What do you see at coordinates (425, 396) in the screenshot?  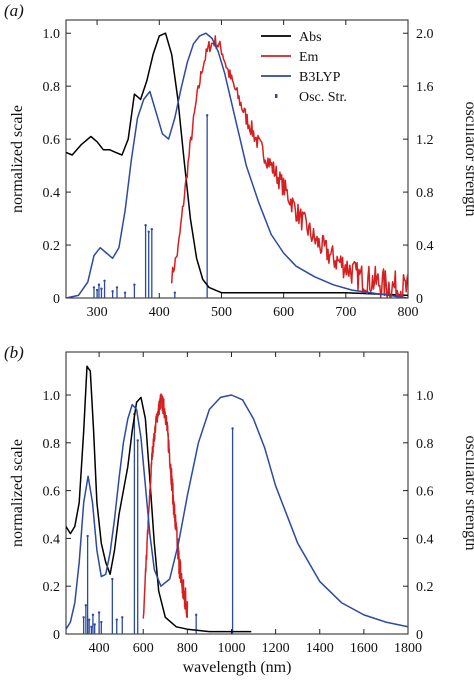 I see `y2-tick-label: 1.0` at bounding box center [425, 396].